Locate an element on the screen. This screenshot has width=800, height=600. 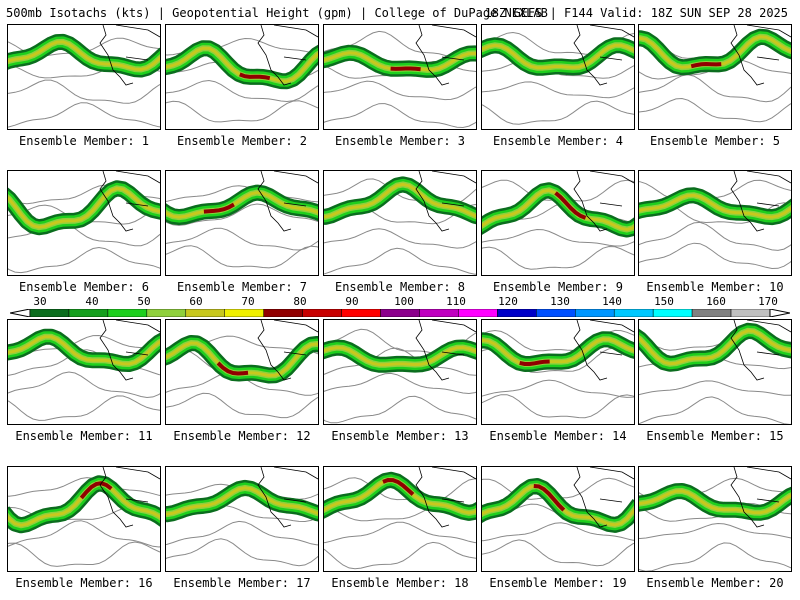
colorbar-tick-label: 130 is located at coordinates (560, 301).